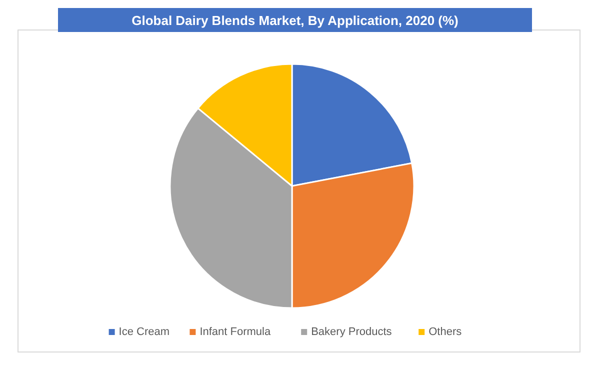 The height and width of the screenshot is (379, 590). Describe the element at coordinates (144, 332) in the screenshot. I see `legend-label: Ice Cream` at that location.